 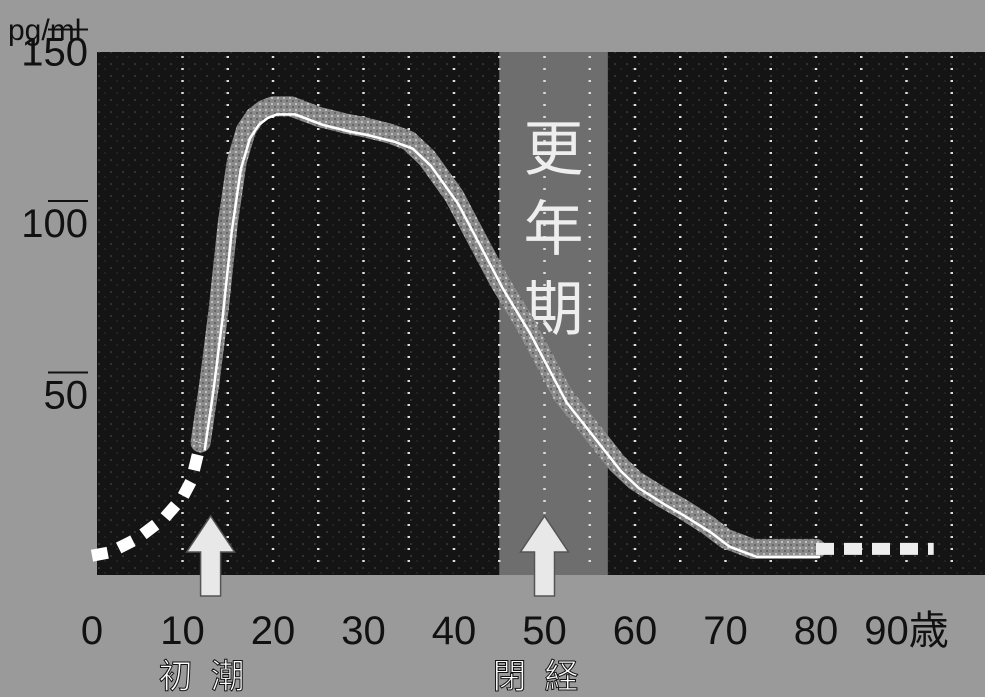 I want to click on annotation-label: 閉経, so click(x=545, y=677).